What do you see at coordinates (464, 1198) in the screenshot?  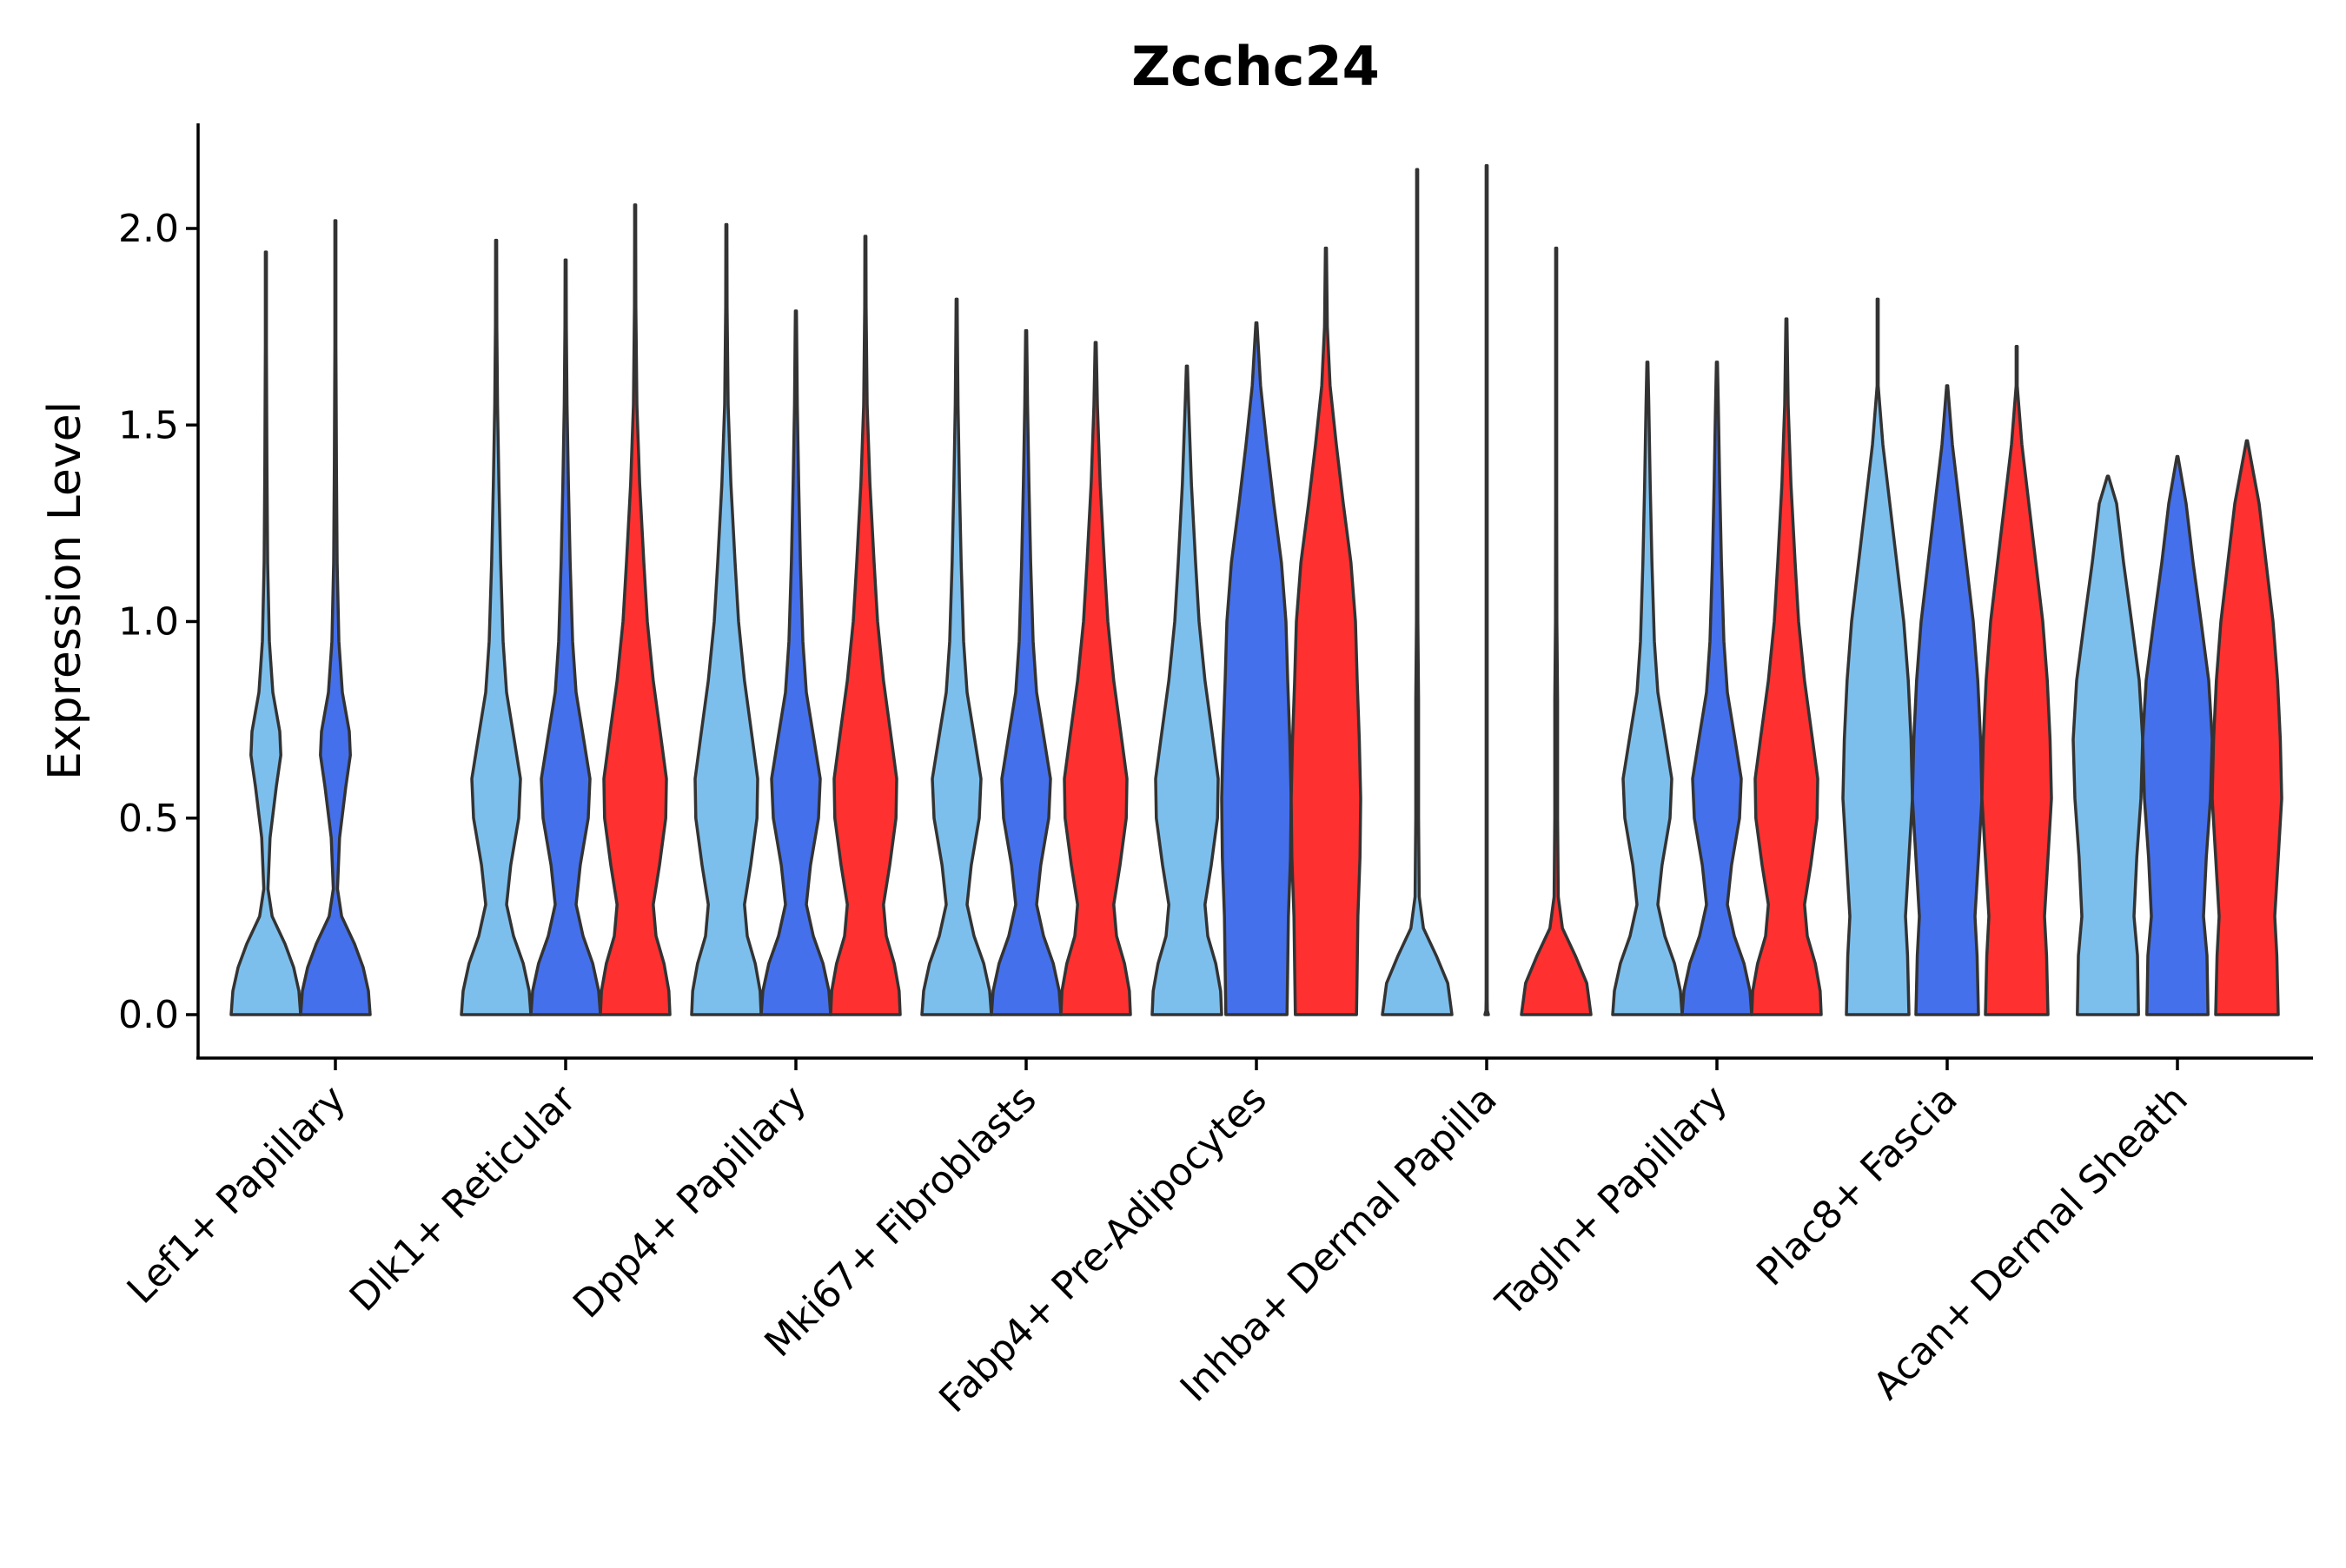 I see `x-tick-label: Dlk1+ Reticular` at bounding box center [464, 1198].